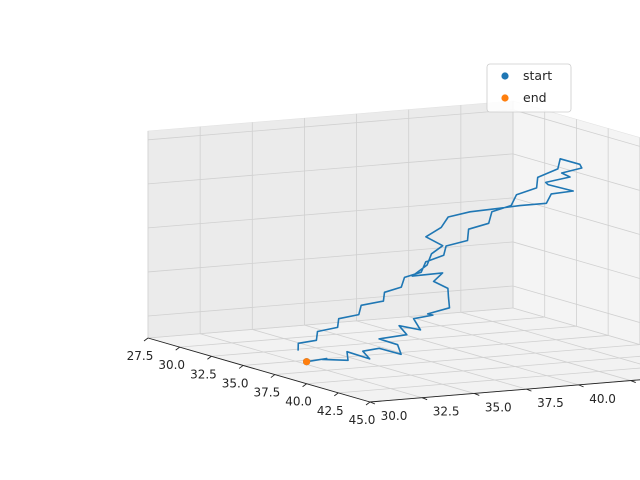  I want to click on legend-marker-start, so click(504, 75).